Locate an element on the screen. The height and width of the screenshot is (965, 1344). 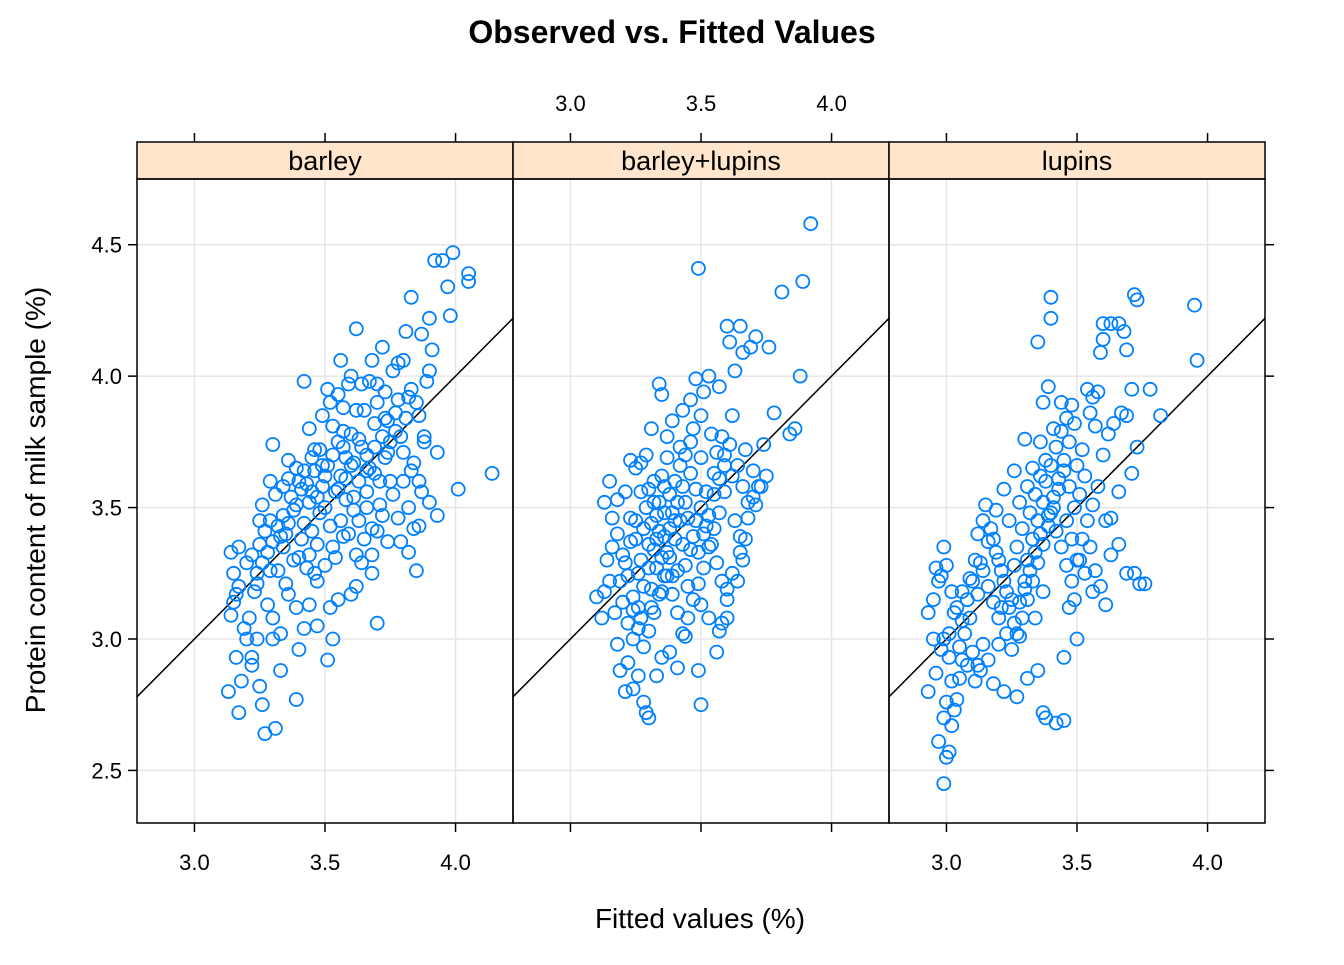
x-tick-label: 3.0 is located at coordinates (946, 862).